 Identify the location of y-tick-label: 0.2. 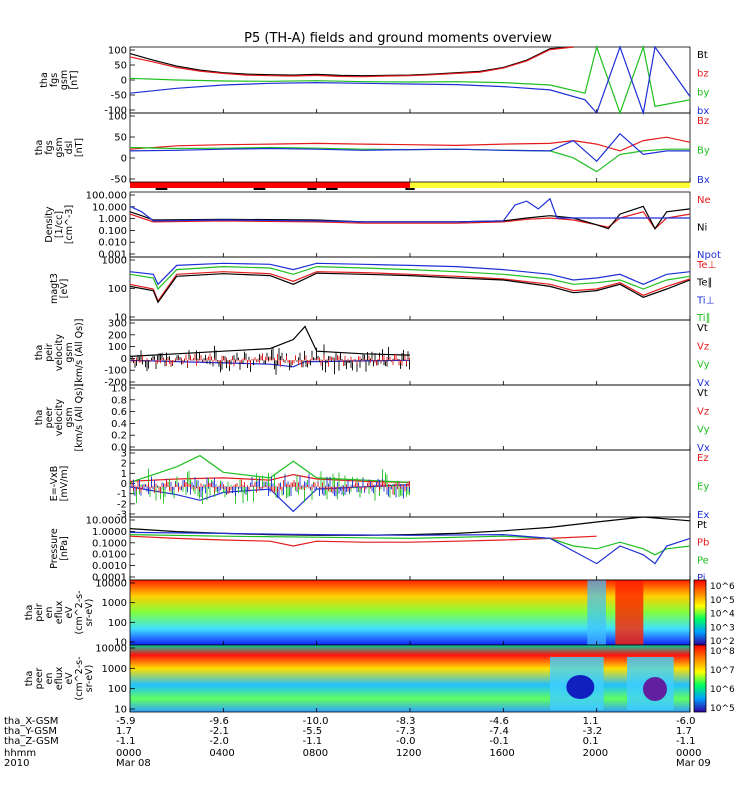
(119, 436).